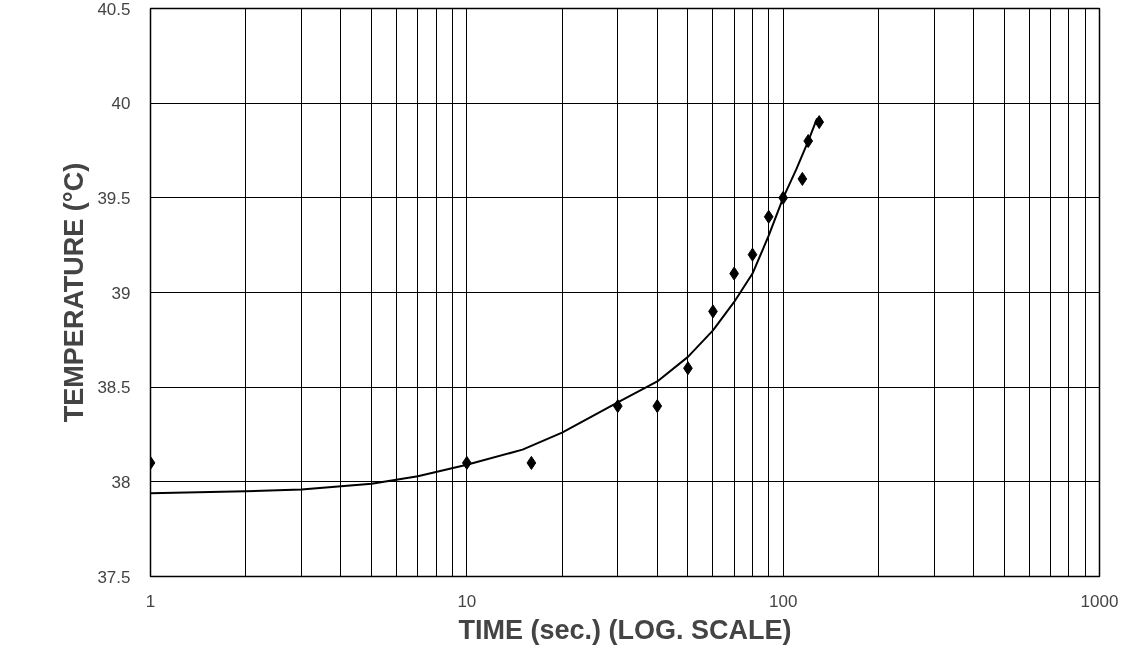 The height and width of the screenshot is (656, 1129). Describe the element at coordinates (74, 292) in the screenshot. I see `y-axis-title: TEMPERATURE (°C)` at that location.